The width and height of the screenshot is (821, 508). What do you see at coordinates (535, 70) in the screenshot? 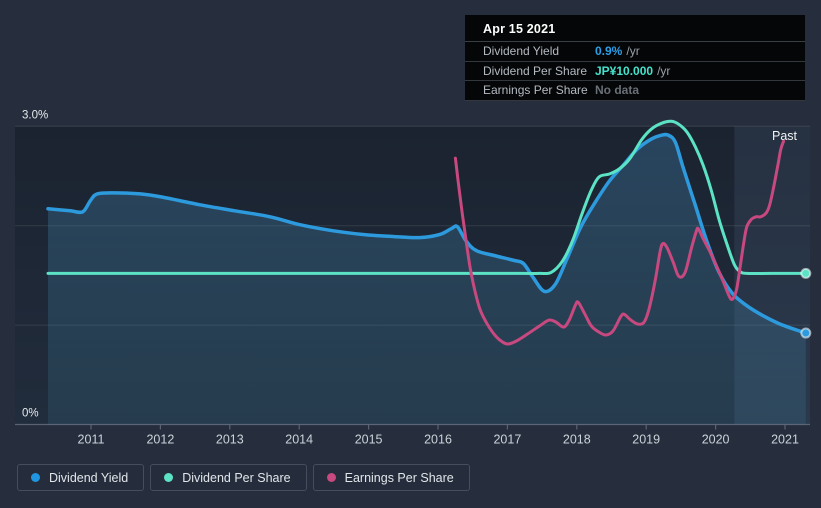
I see `tooltip-label: Dividend Per Share` at bounding box center [535, 70].